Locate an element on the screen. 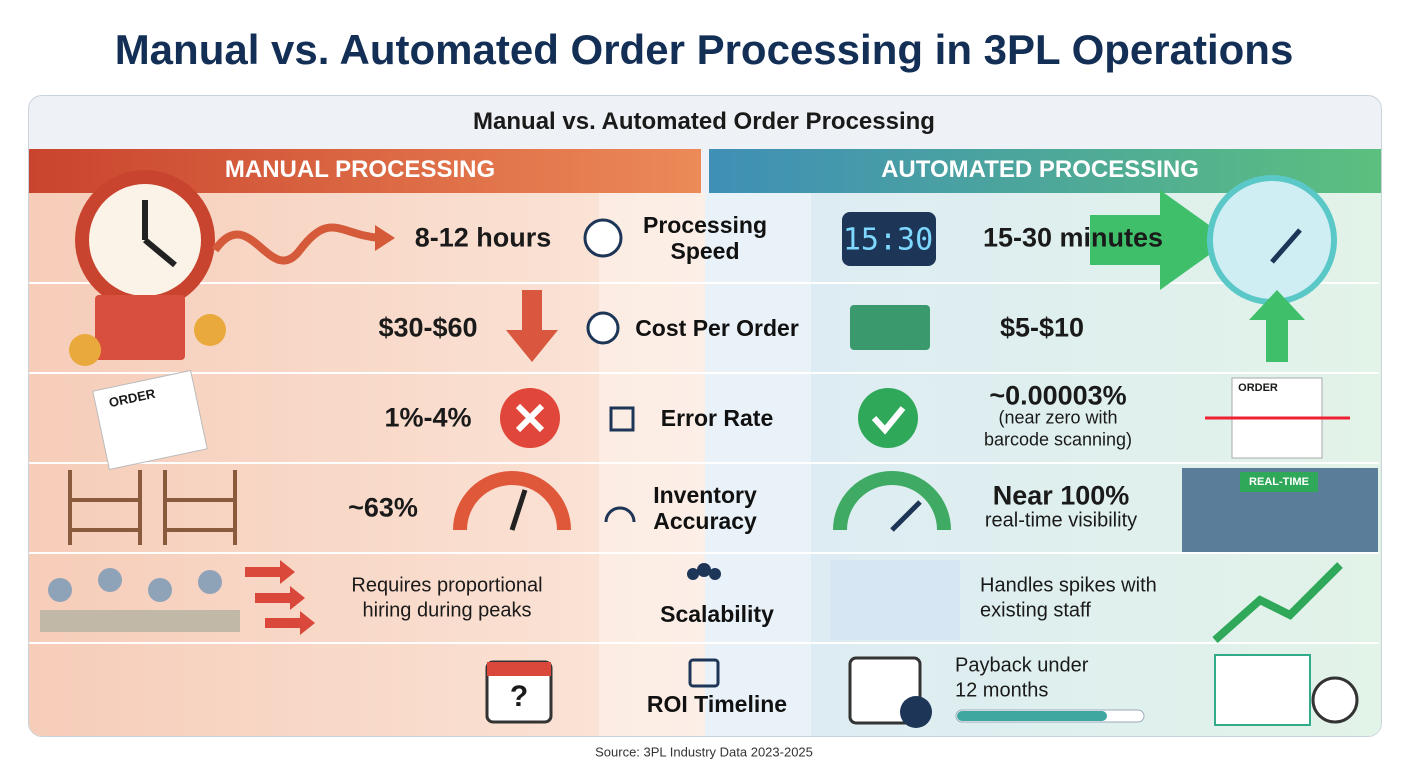 The width and height of the screenshot is (1408, 768). manual-value: ~63% is located at coordinates (383, 507).